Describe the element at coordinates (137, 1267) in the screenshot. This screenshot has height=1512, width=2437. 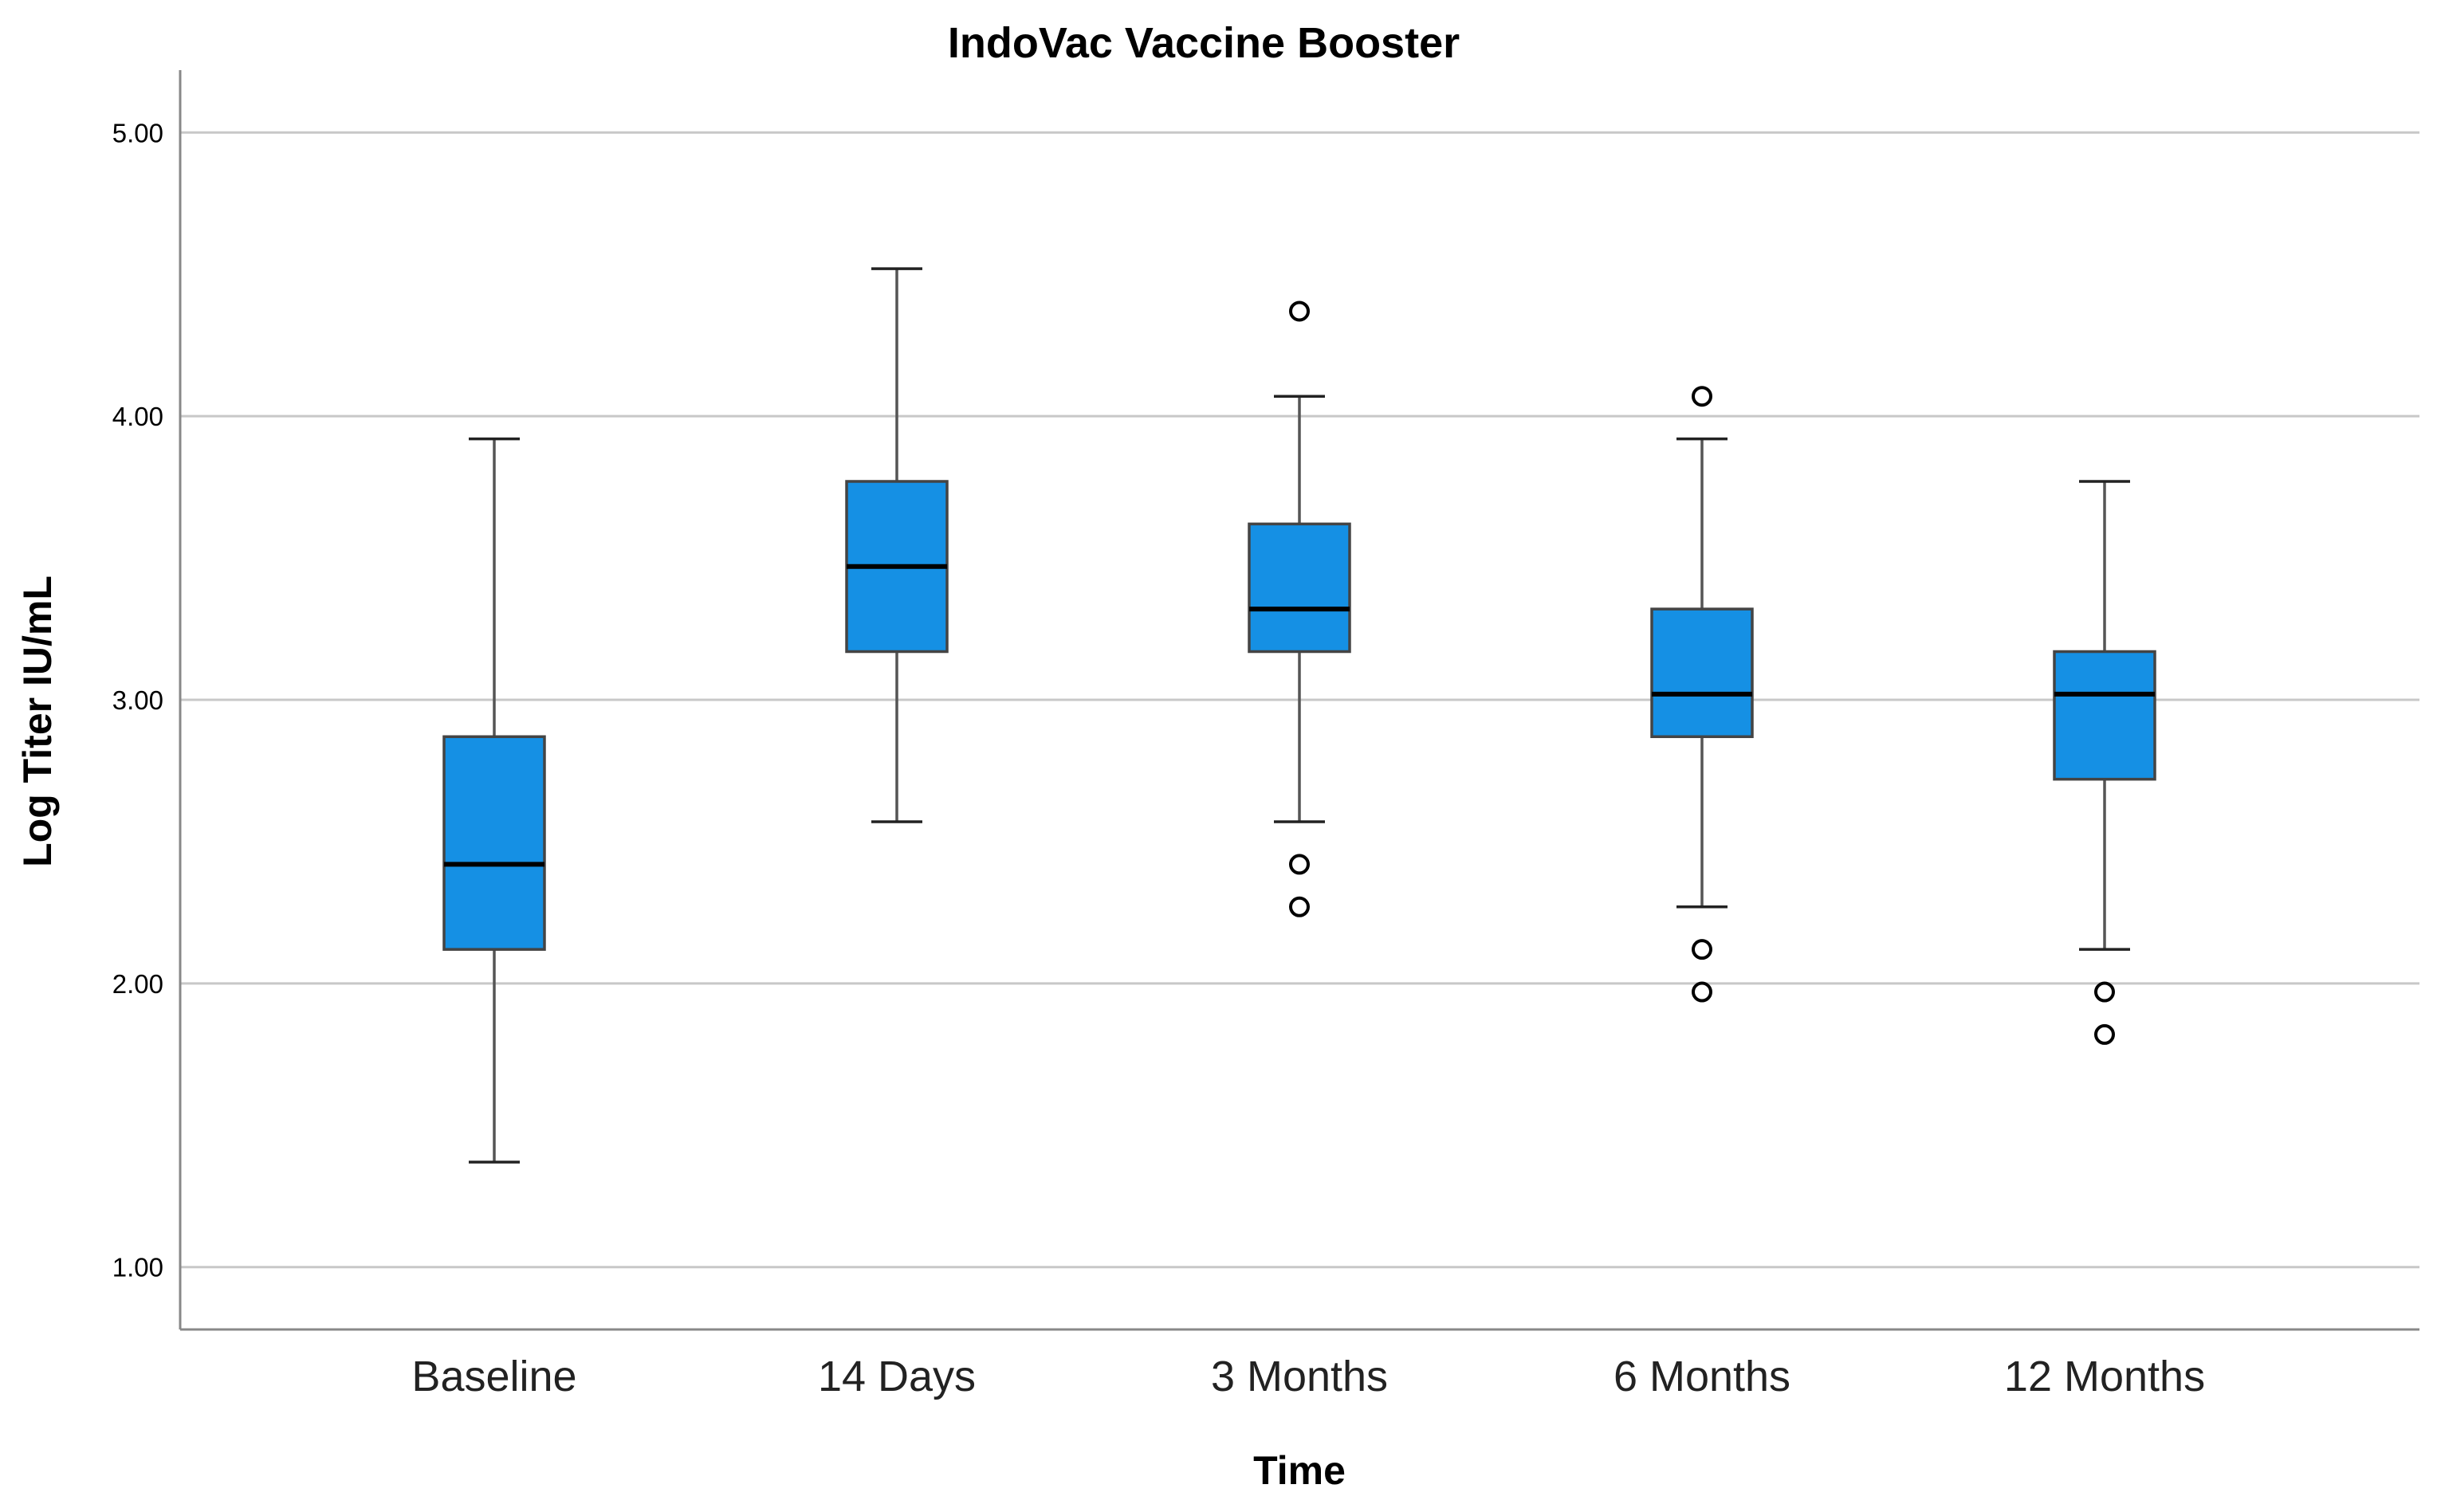
I see `y-tick-label: 1.00` at that location.